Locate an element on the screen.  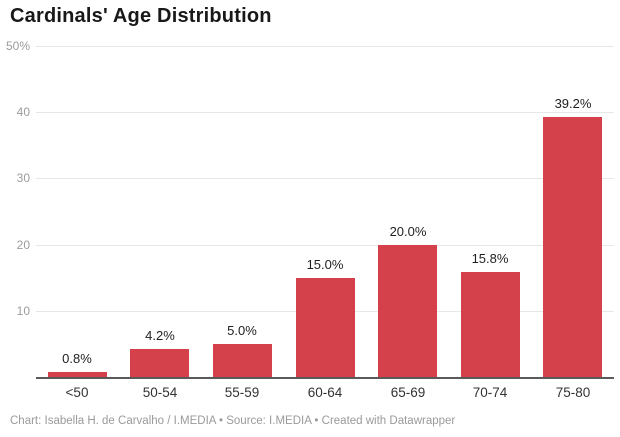
x-axis-category-label: 50-54 is located at coordinates (160, 392).